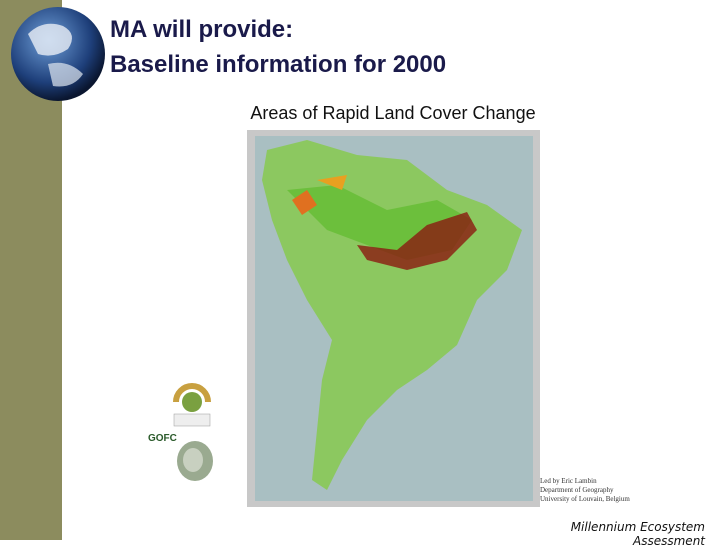  I want to click on gofc-emblem, so click(195, 461).